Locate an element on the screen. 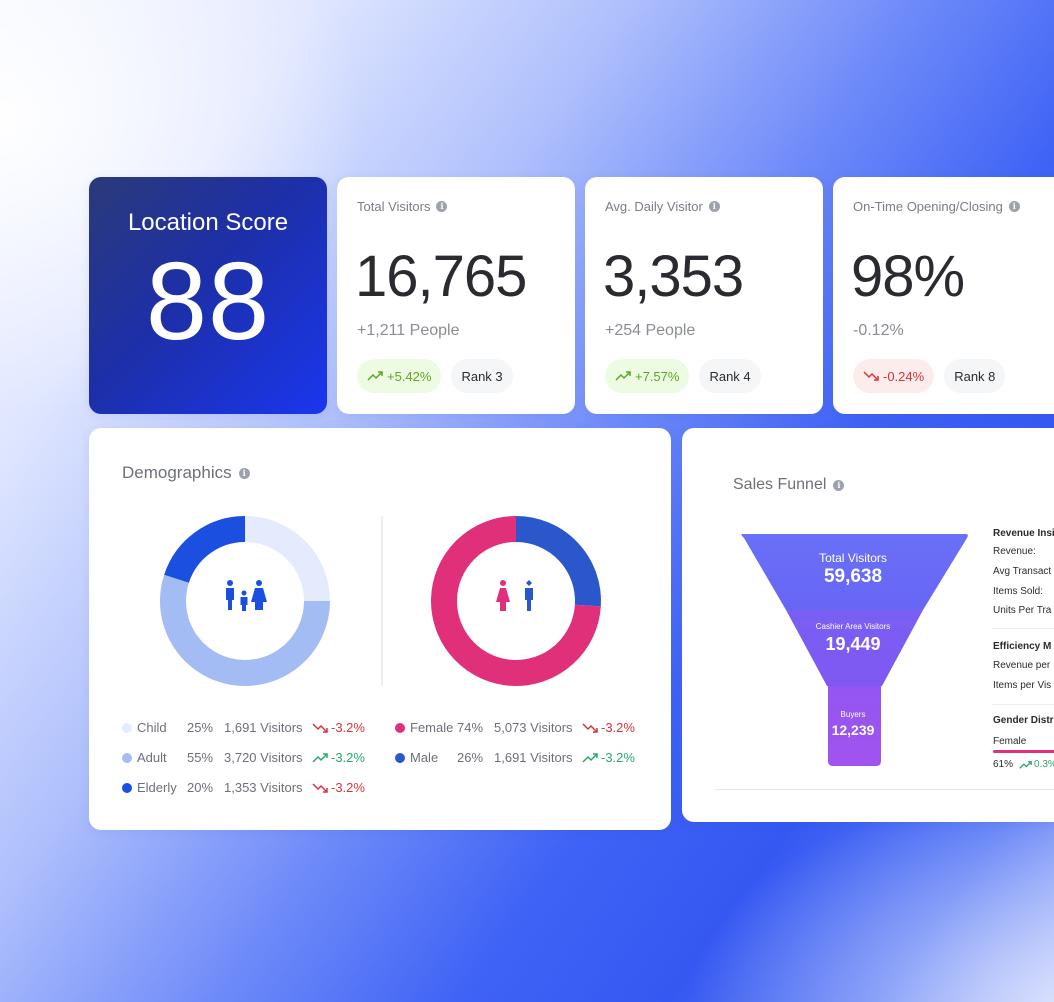  gender-percent: 61% is located at coordinates (1003, 764).